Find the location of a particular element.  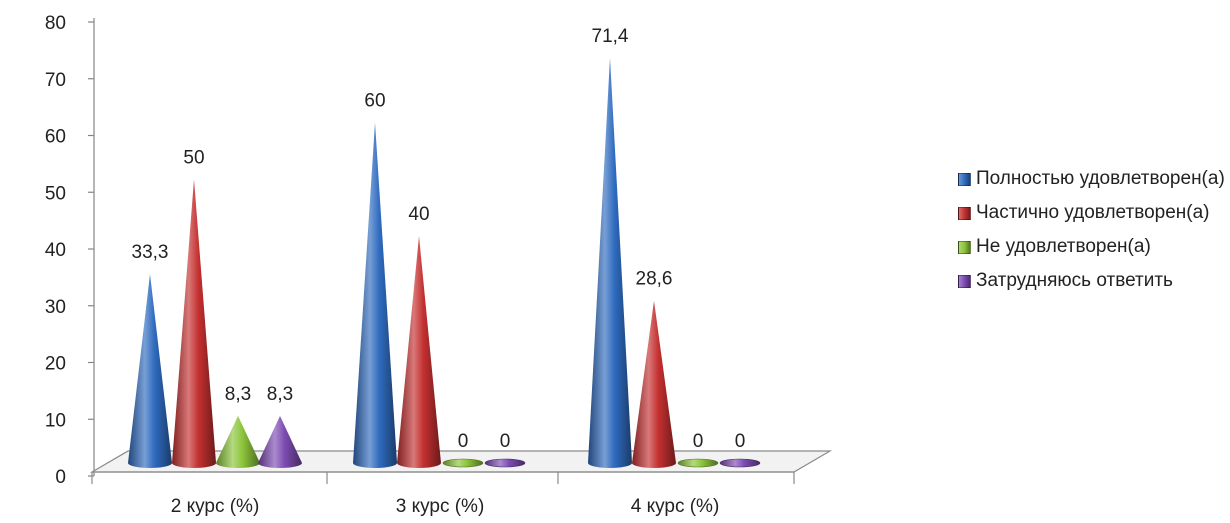

data-label: 40 is located at coordinates (418, 214).